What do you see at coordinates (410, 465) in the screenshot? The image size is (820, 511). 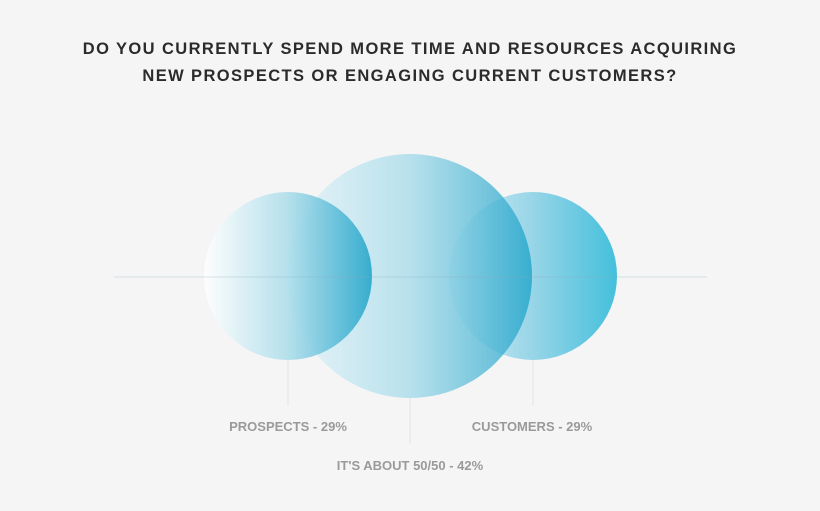 I see `label-fifty-fifty: IT'S ABOUT 50/50 - 42%` at bounding box center [410, 465].